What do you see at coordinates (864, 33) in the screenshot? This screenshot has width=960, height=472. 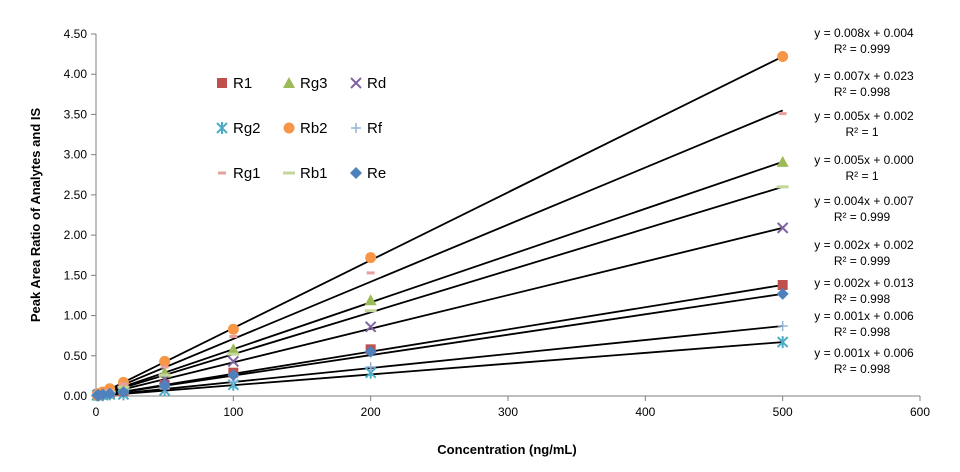 I see `trendline-equation: y = 0.008x + 0.004` at bounding box center [864, 33].